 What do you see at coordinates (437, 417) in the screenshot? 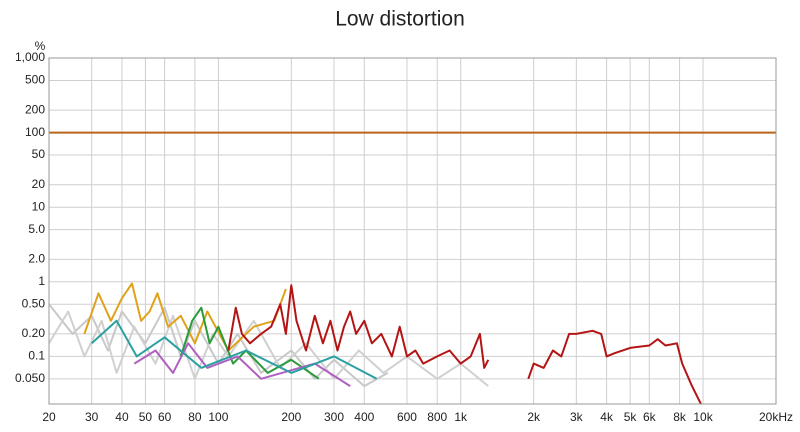
I see `x-tick-label: 800` at bounding box center [437, 417].